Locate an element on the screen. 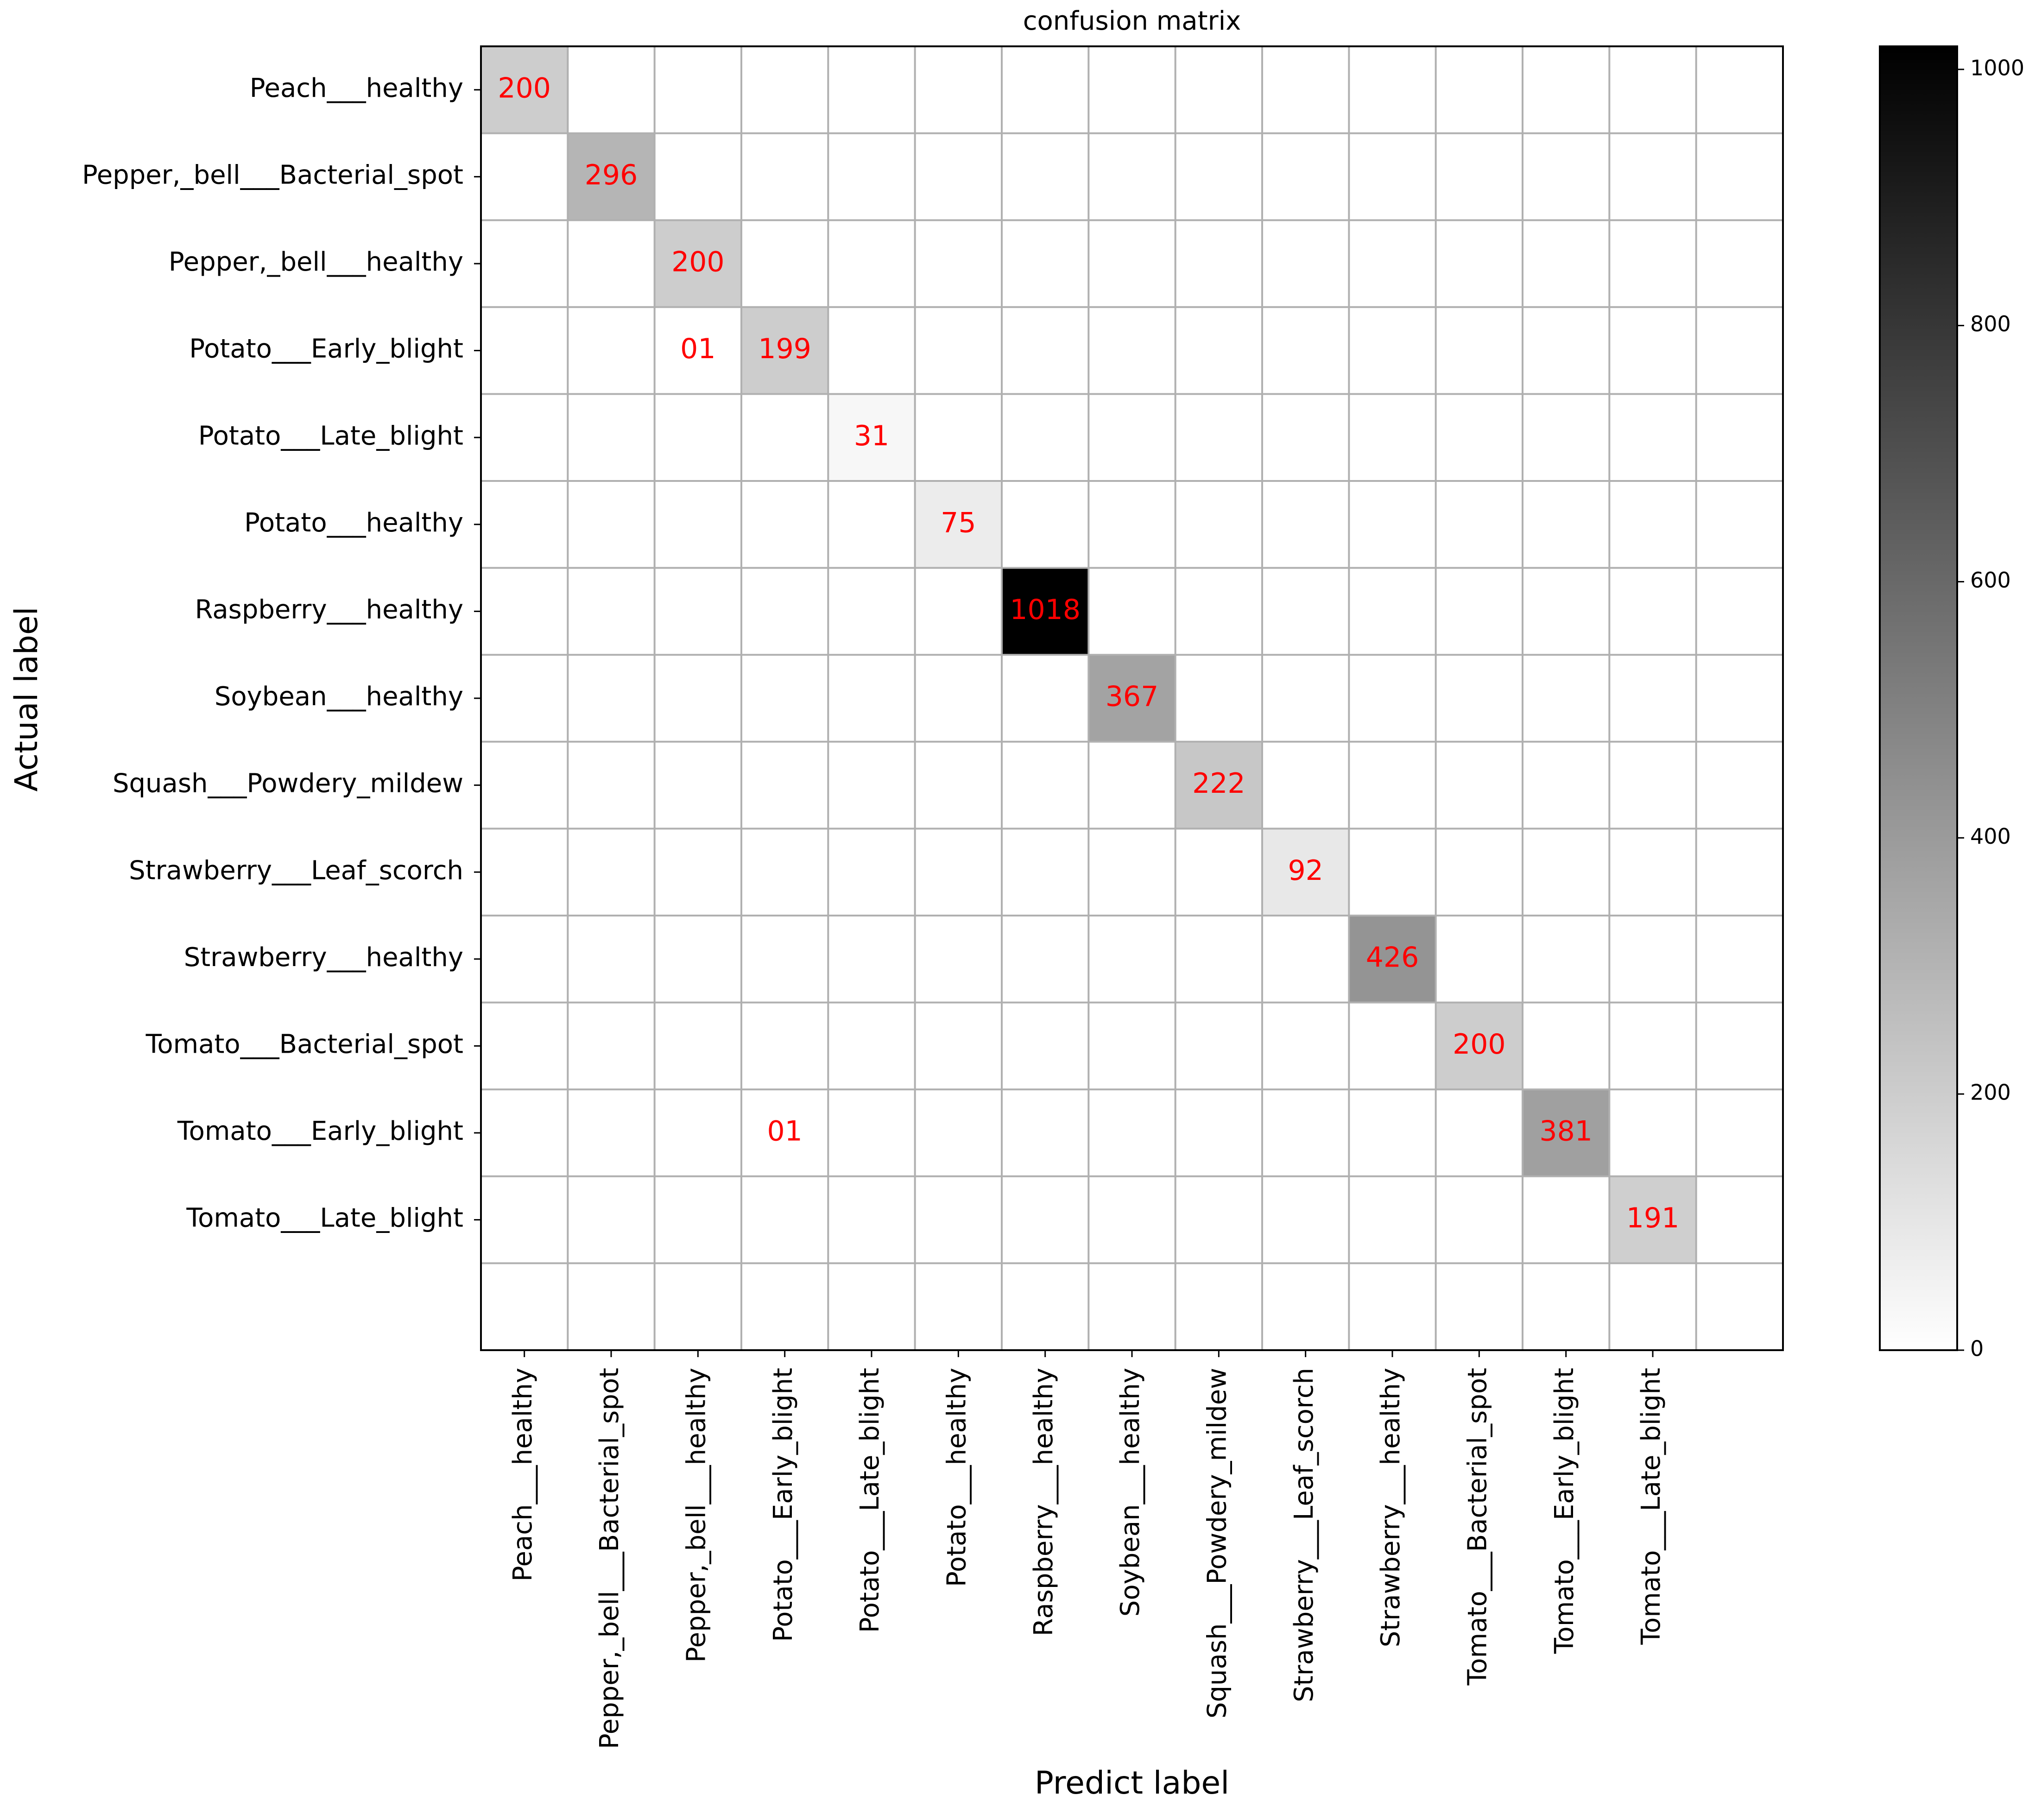 The width and height of the screenshot is (2029, 1820). y-tick-label: Squash___Powdery_mildew is located at coordinates (288, 784).